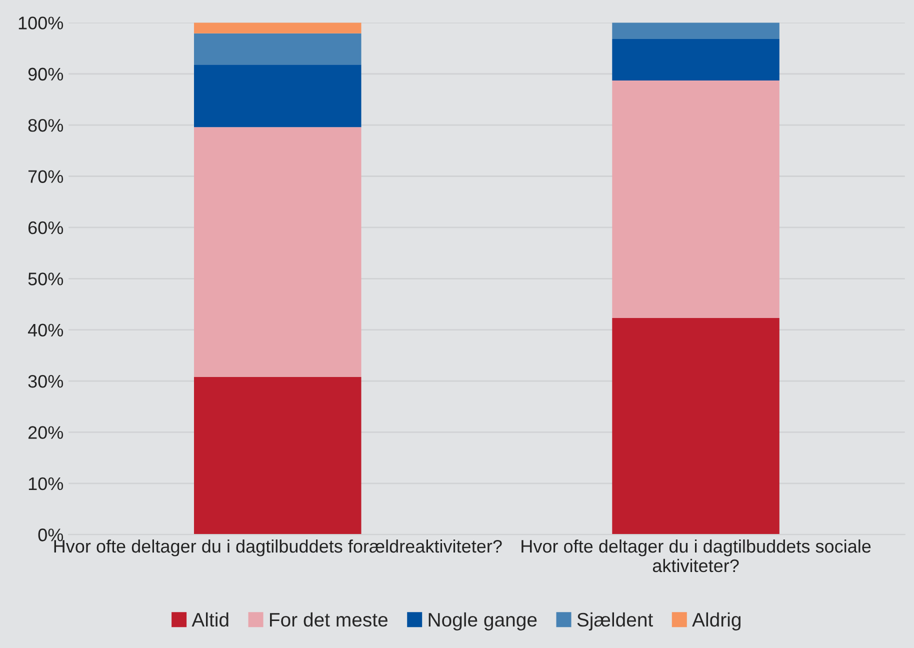  Describe the element at coordinates (329, 619) in the screenshot. I see `legend-label: For det meste` at that location.